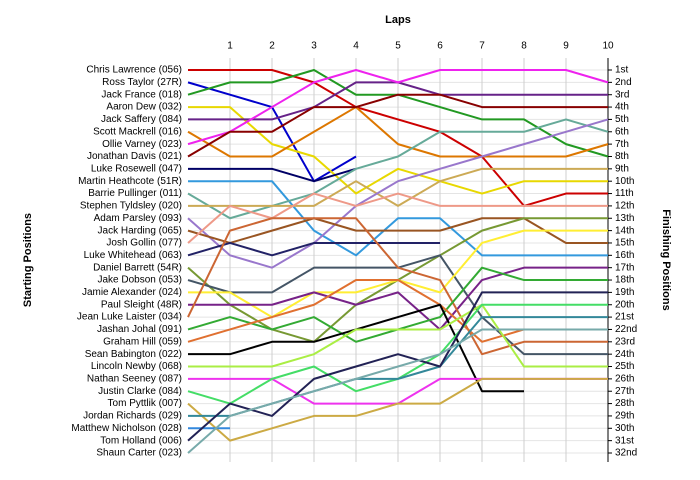 The height and width of the screenshot is (480, 700). What do you see at coordinates (132, 292) in the screenshot?
I see `series-label: Jamie Alexander (024)` at bounding box center [132, 292].